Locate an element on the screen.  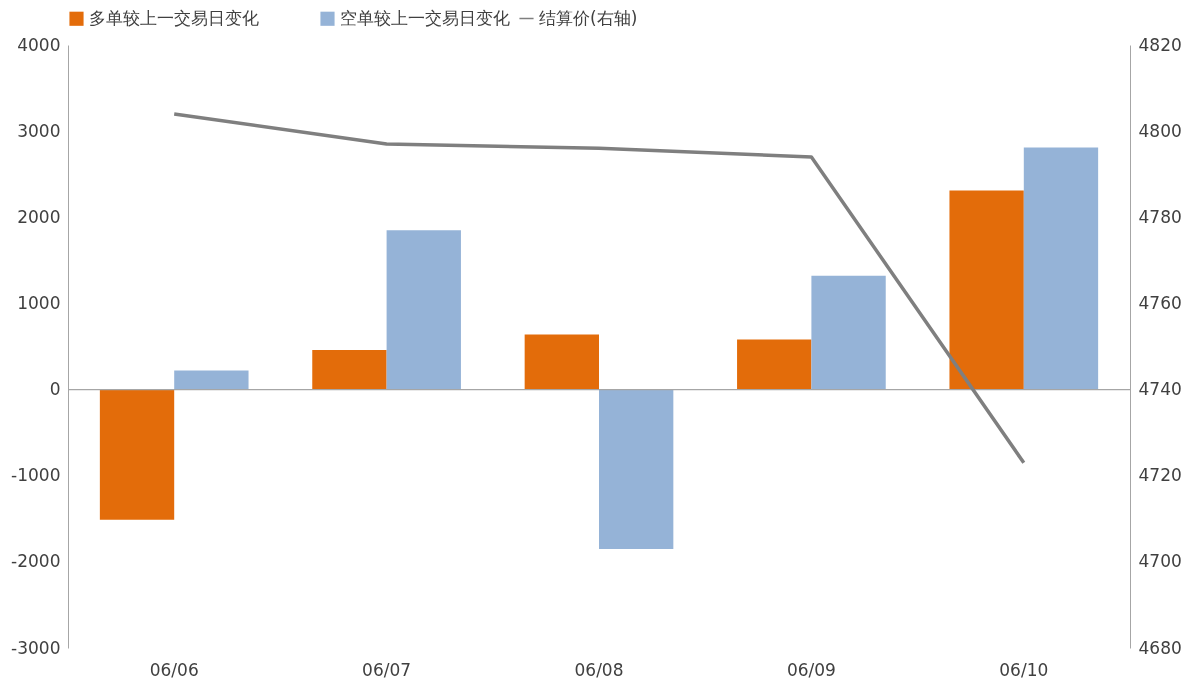
y2-tick-label: 4780 is located at coordinates (1160, 216).